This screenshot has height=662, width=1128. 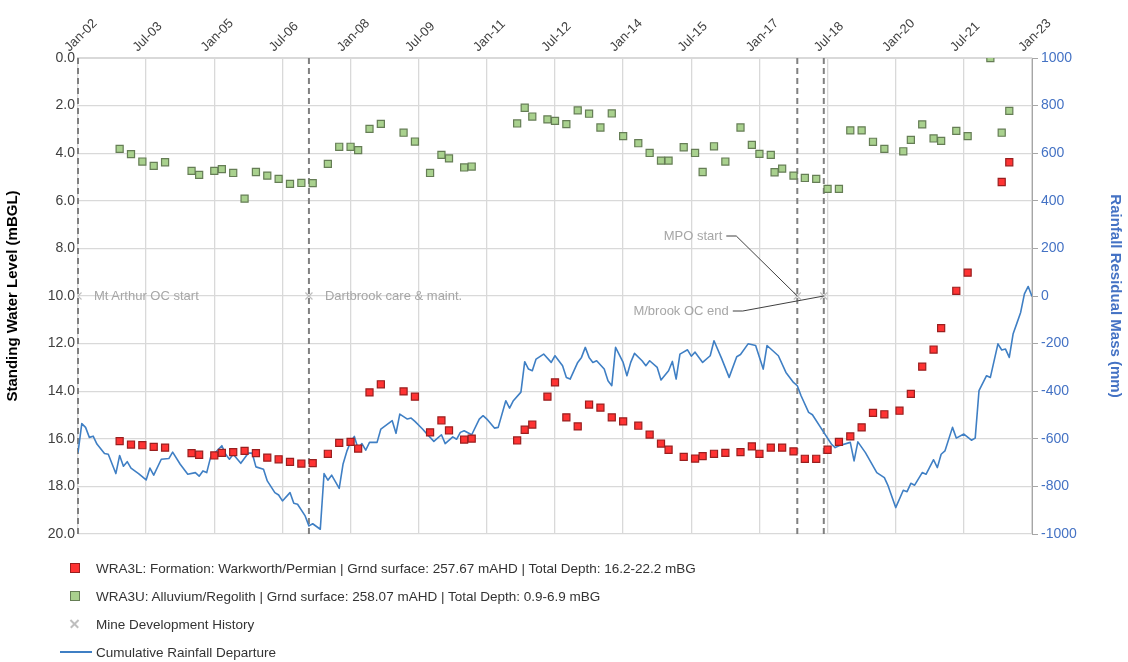 What do you see at coordinates (1053, 247) in the screenshot?
I see `y2-tick-label: 200` at bounding box center [1053, 247].